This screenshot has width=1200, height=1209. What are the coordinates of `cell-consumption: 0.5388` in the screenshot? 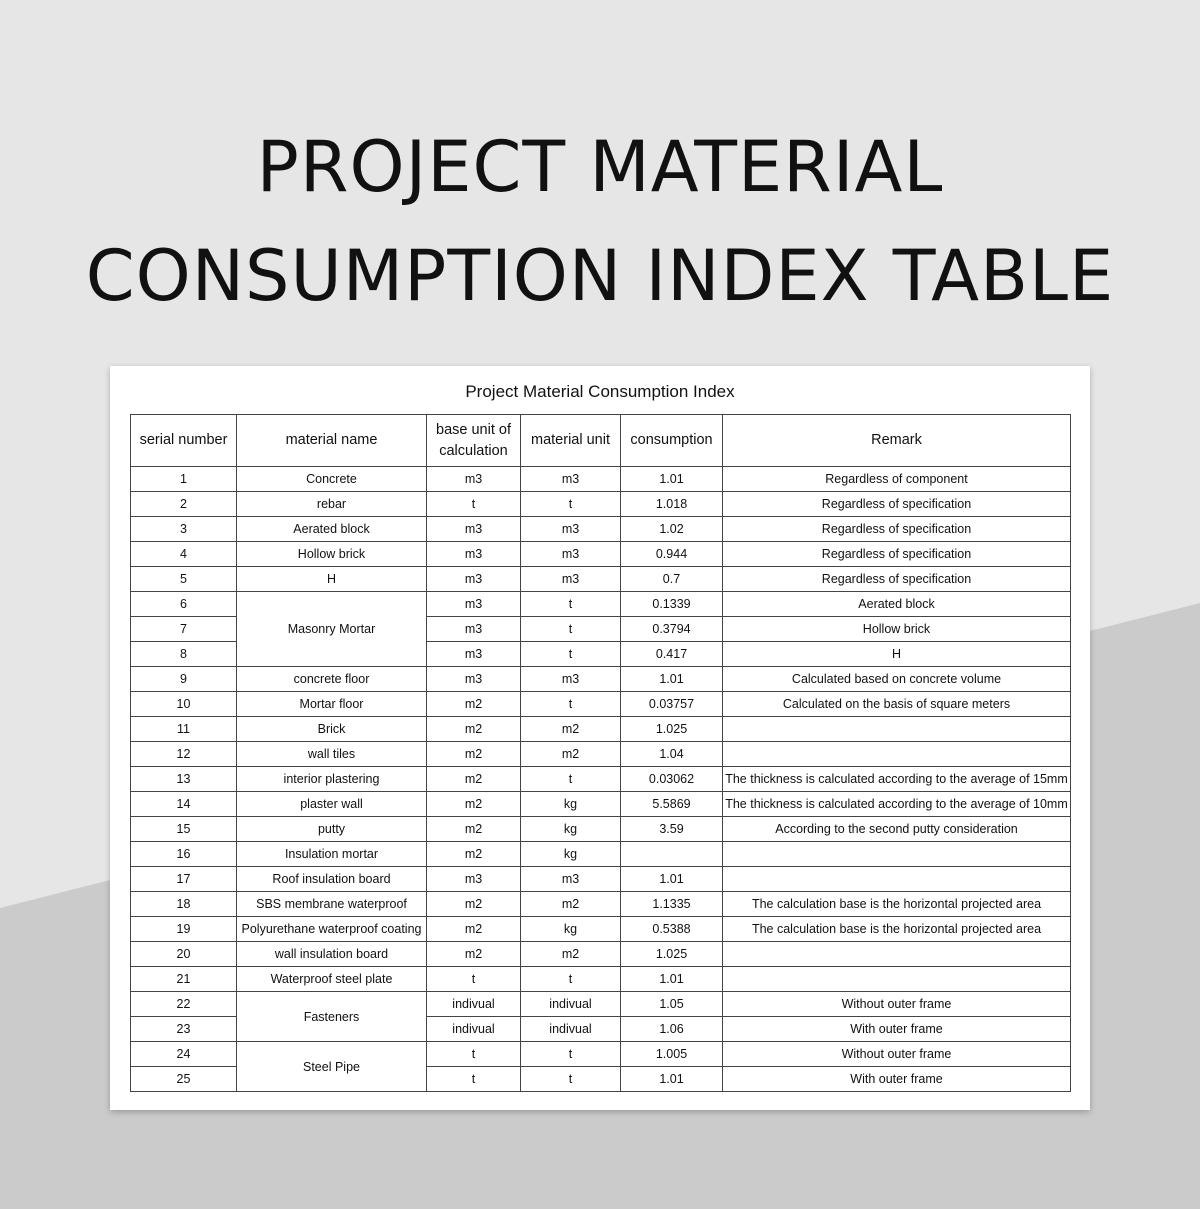 It's located at (671, 929).